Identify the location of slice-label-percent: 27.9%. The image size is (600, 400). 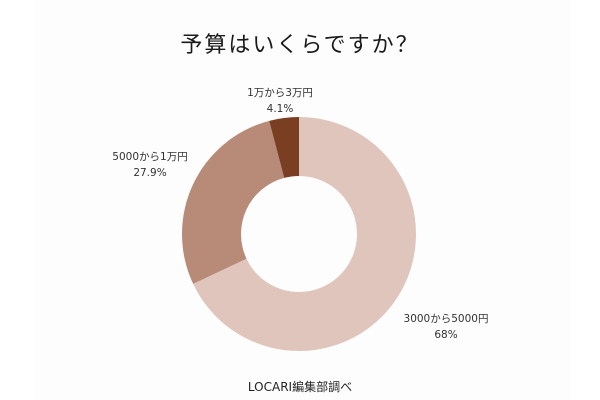
(150, 173).